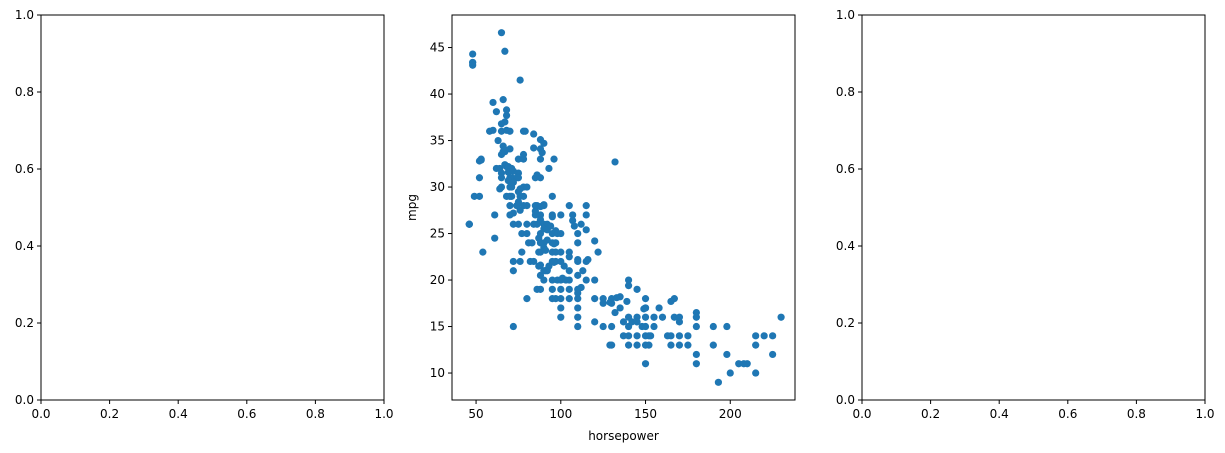  What do you see at coordinates (40, 414) in the screenshot?
I see `left-x-tick-label: 0.0` at bounding box center [40, 414].